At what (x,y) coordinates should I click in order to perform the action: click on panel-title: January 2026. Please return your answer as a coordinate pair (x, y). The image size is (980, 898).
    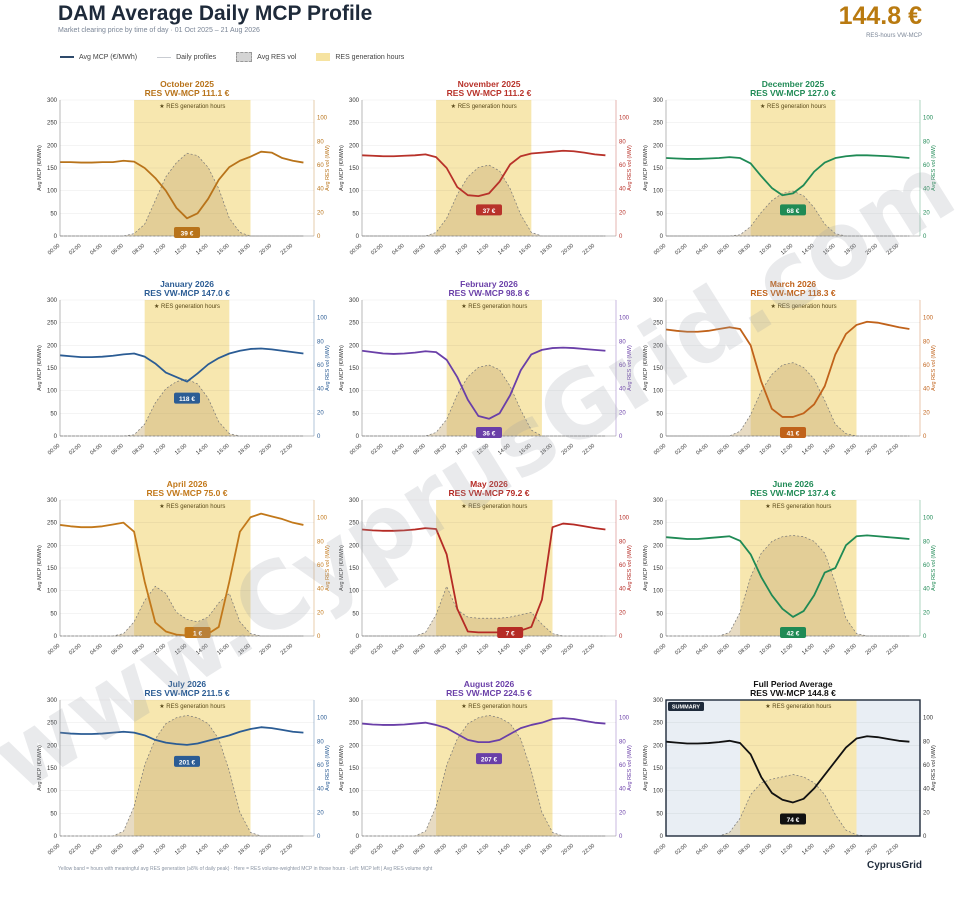
    Looking at the image, I should click on (187, 284).